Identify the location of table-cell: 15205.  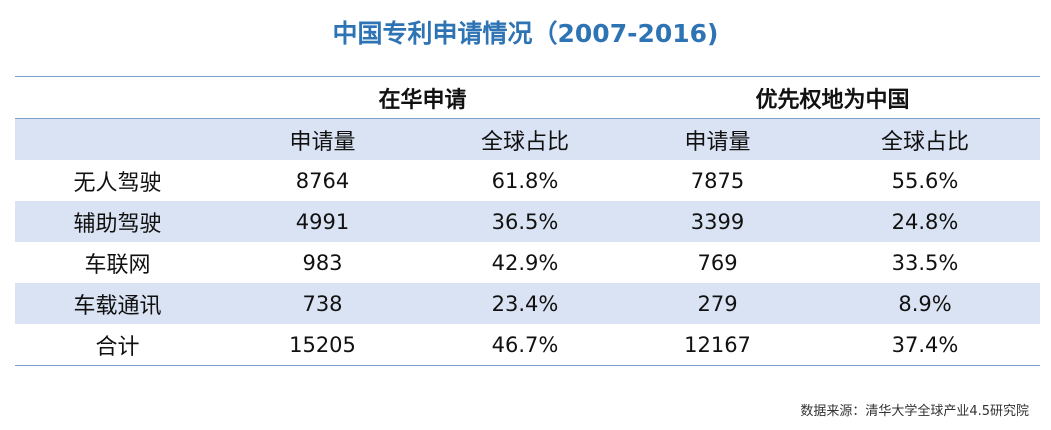
(322, 345).